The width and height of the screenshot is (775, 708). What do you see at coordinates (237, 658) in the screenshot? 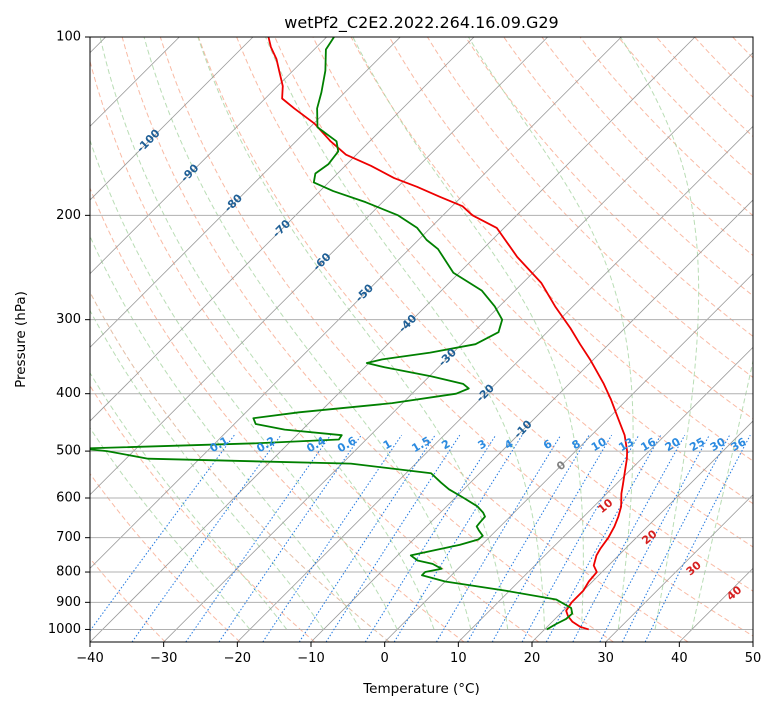
I see `x-tick-label: −20` at bounding box center [237, 658].